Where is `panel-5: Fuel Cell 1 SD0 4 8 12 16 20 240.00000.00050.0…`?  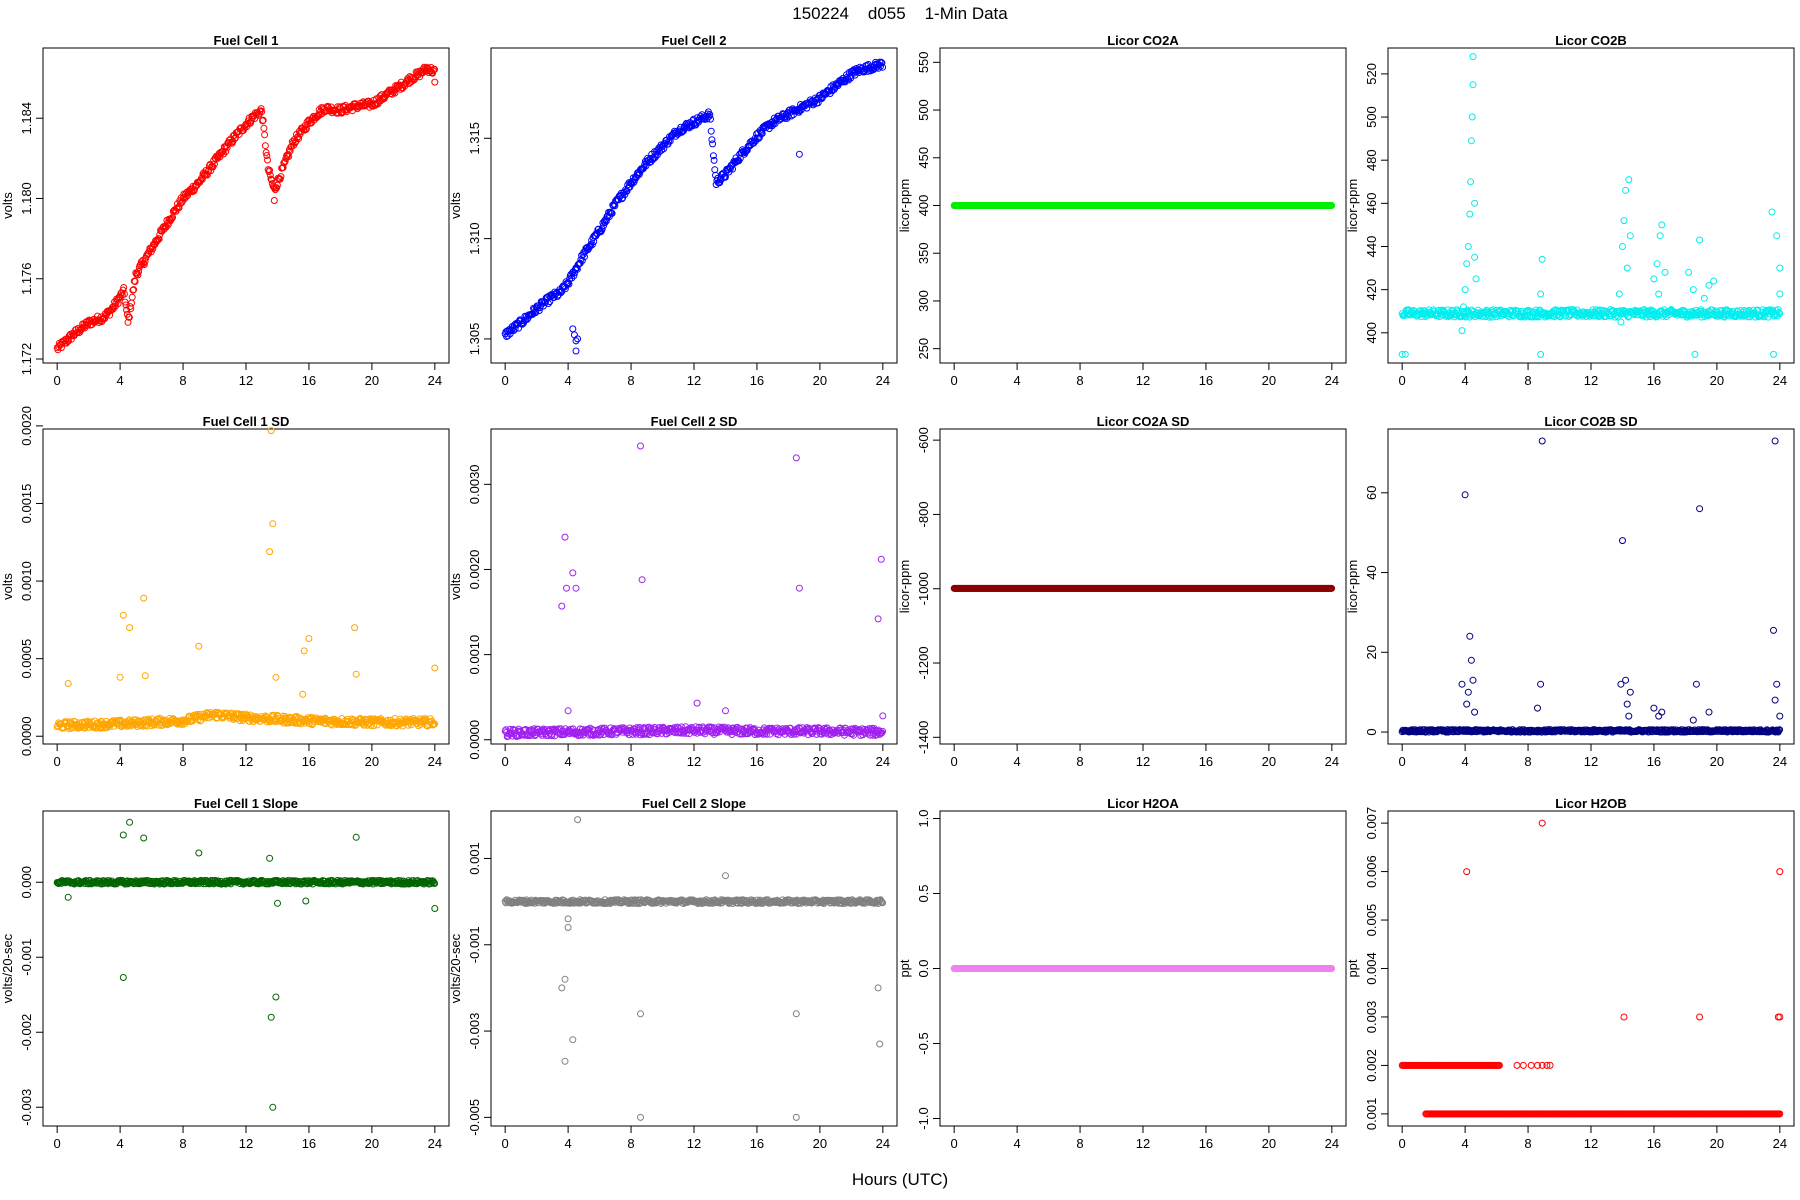
panel-5: Fuel Cell 1 SD0 4 8 12 16 20 240.00000.00050.0… is located at coordinates (225, 587).